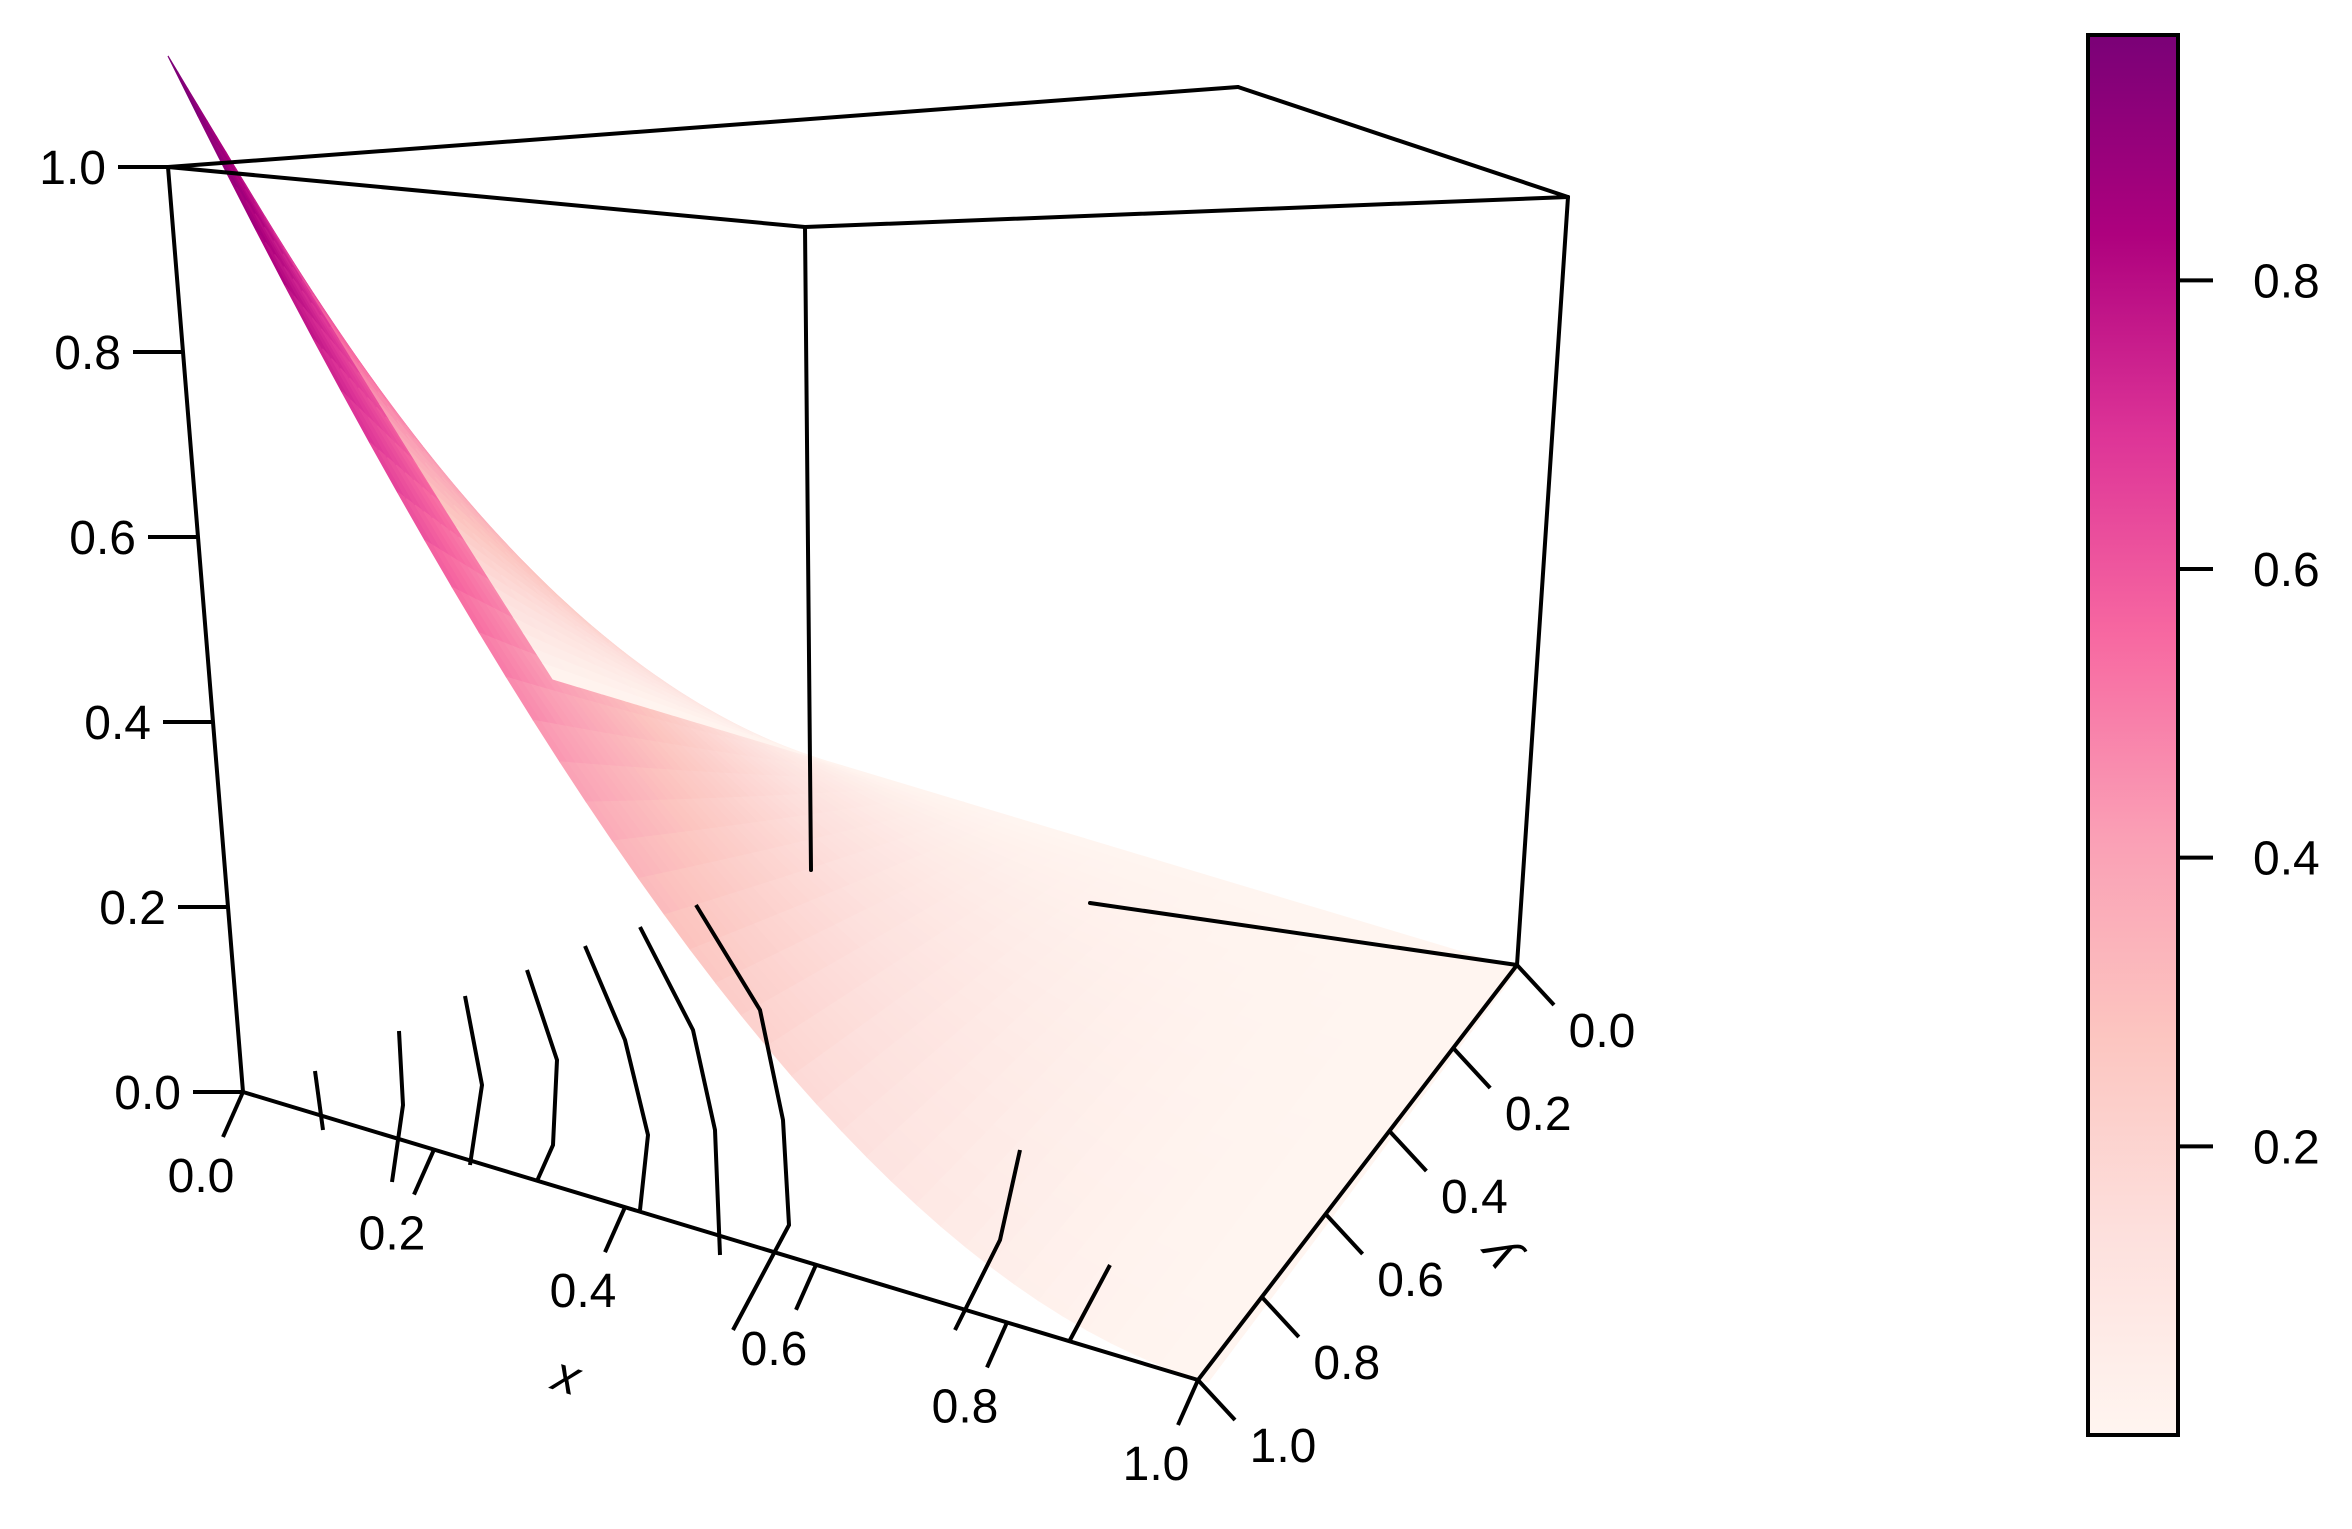 The image size is (2352, 1529). What do you see at coordinates (117, 723) in the screenshot?
I see `z-tick-label: 0.4` at bounding box center [117, 723].